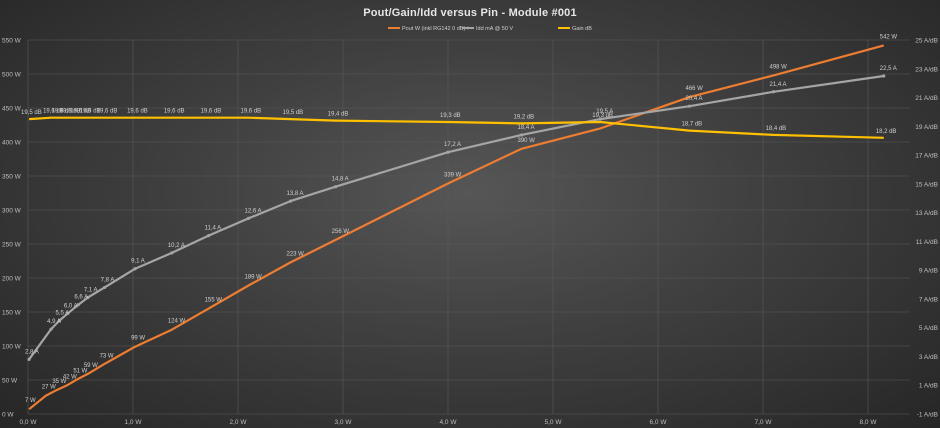  Describe the element at coordinates (59, 382) in the screenshot. I see `data-label: 35 W` at that location.